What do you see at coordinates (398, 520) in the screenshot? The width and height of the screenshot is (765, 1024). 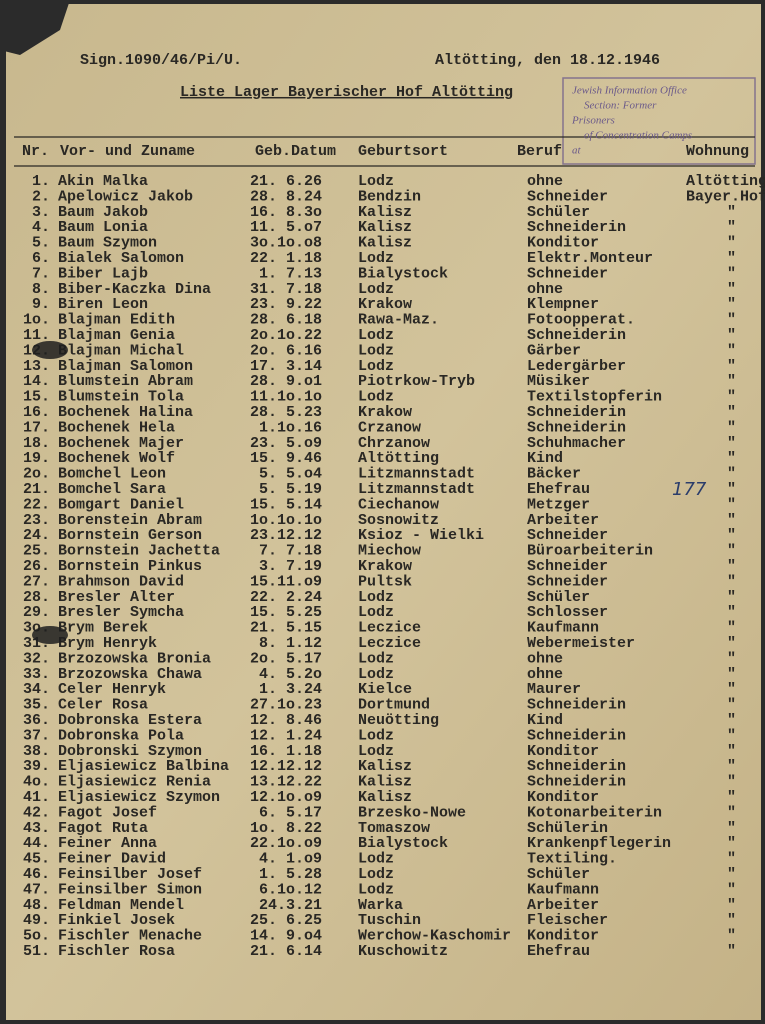 I see `birthplace: Sosnowitz` at bounding box center [398, 520].